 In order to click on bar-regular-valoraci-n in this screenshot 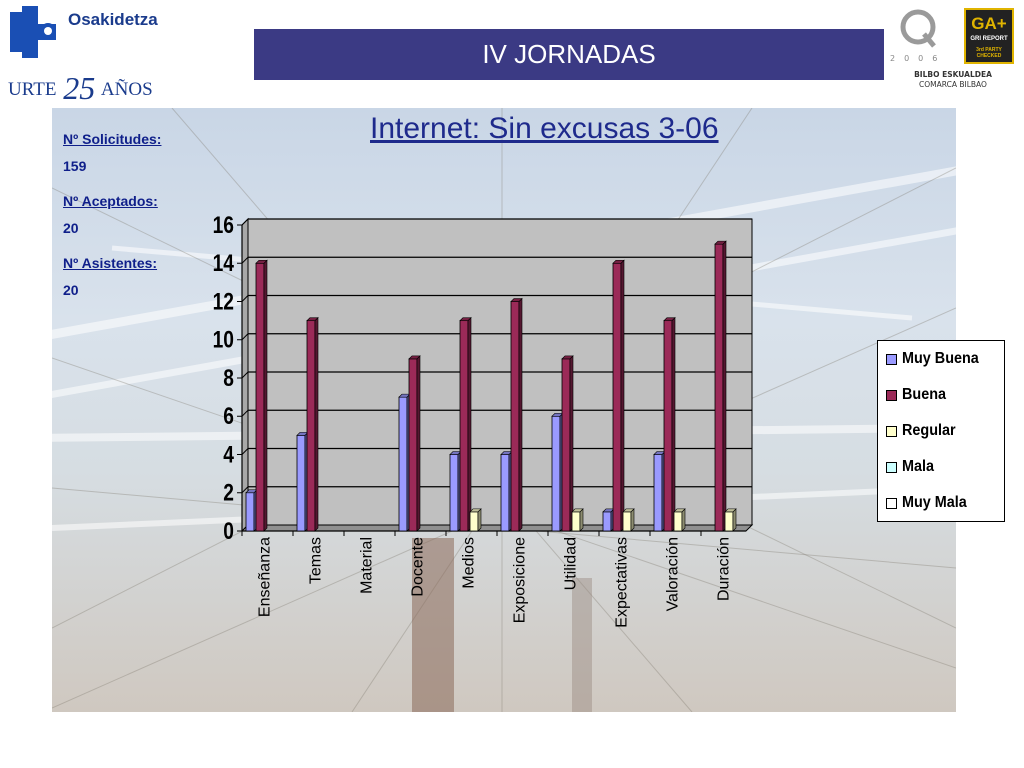, I will do `click(678, 521)`.